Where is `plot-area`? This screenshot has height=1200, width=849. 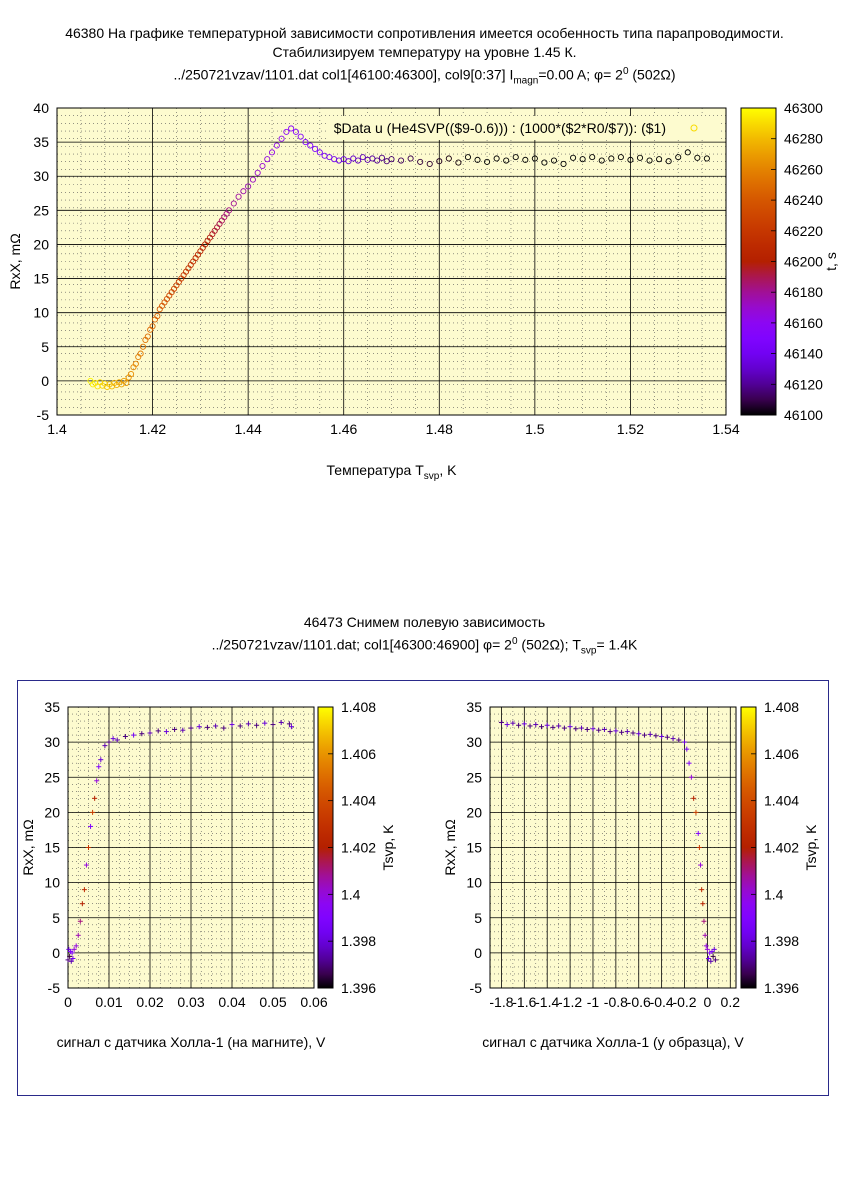
plot-area is located at coordinates (191, 847).